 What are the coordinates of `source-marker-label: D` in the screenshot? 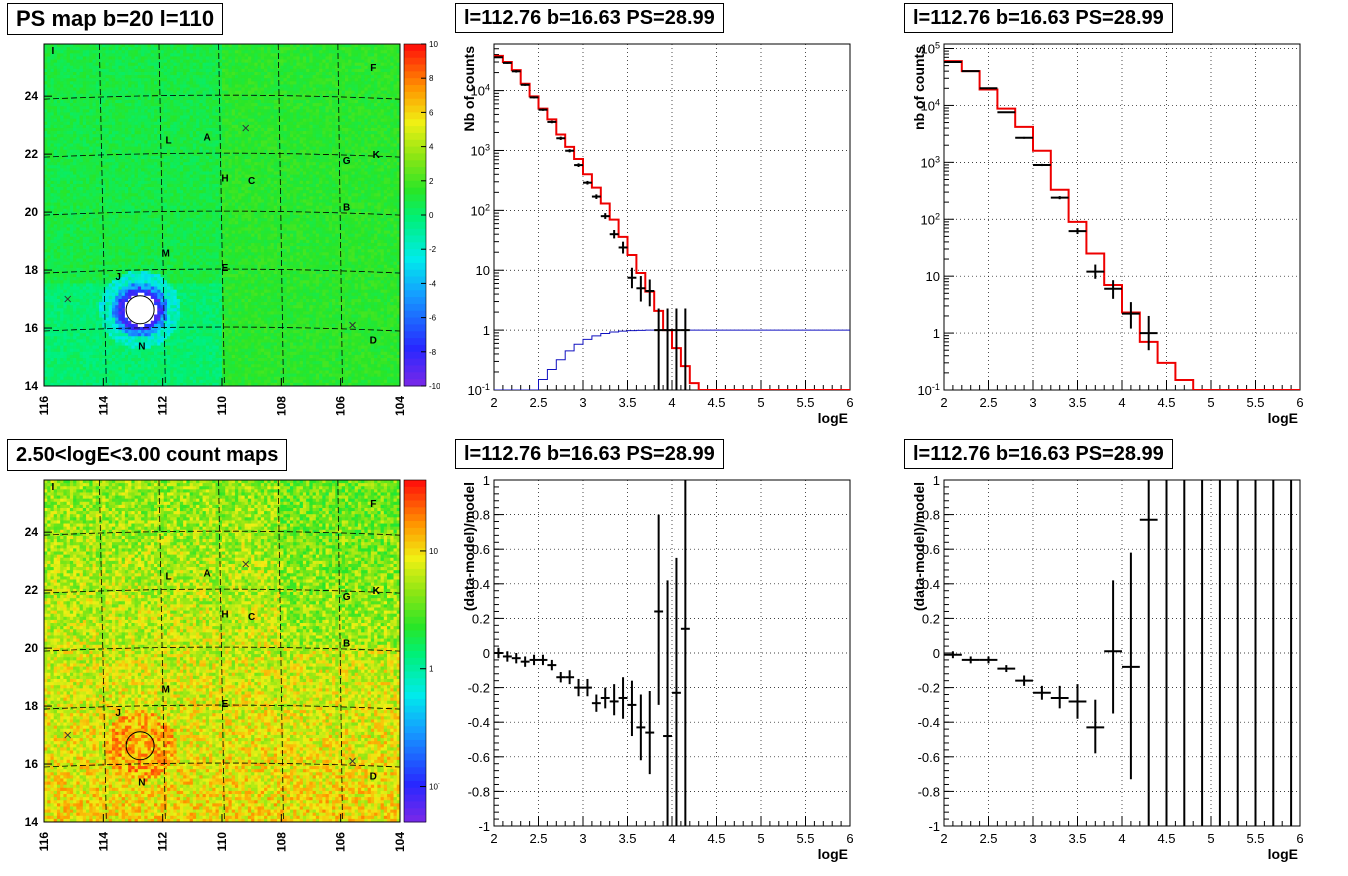 It's located at (373, 777).